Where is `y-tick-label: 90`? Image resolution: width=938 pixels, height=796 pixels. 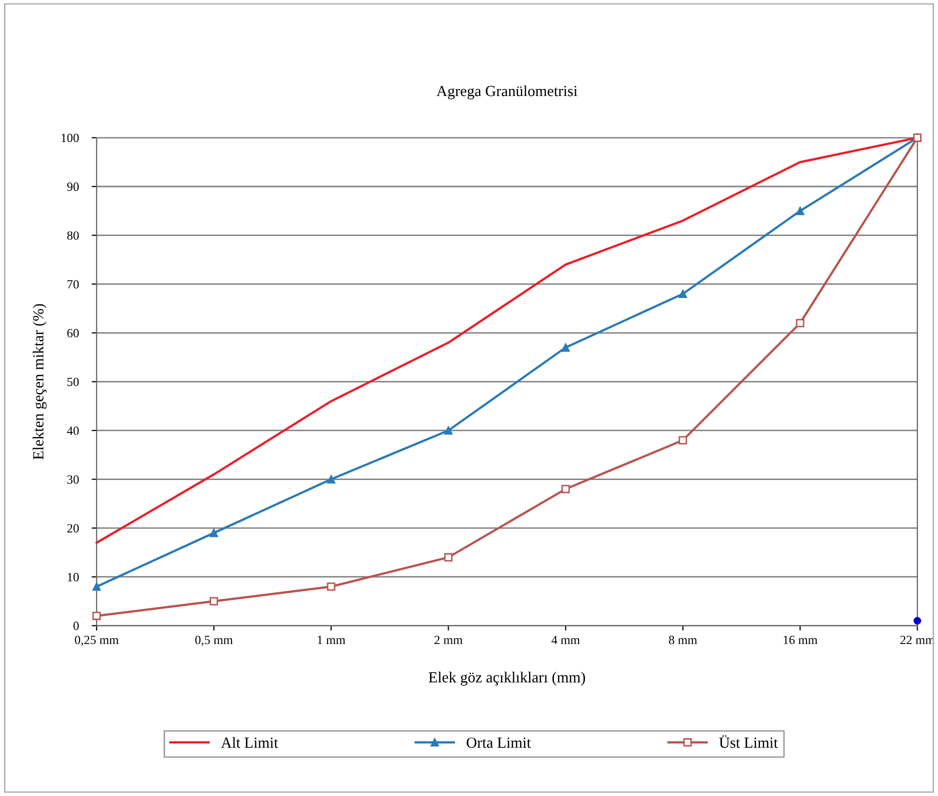 y-tick-label: 90 is located at coordinates (73, 186).